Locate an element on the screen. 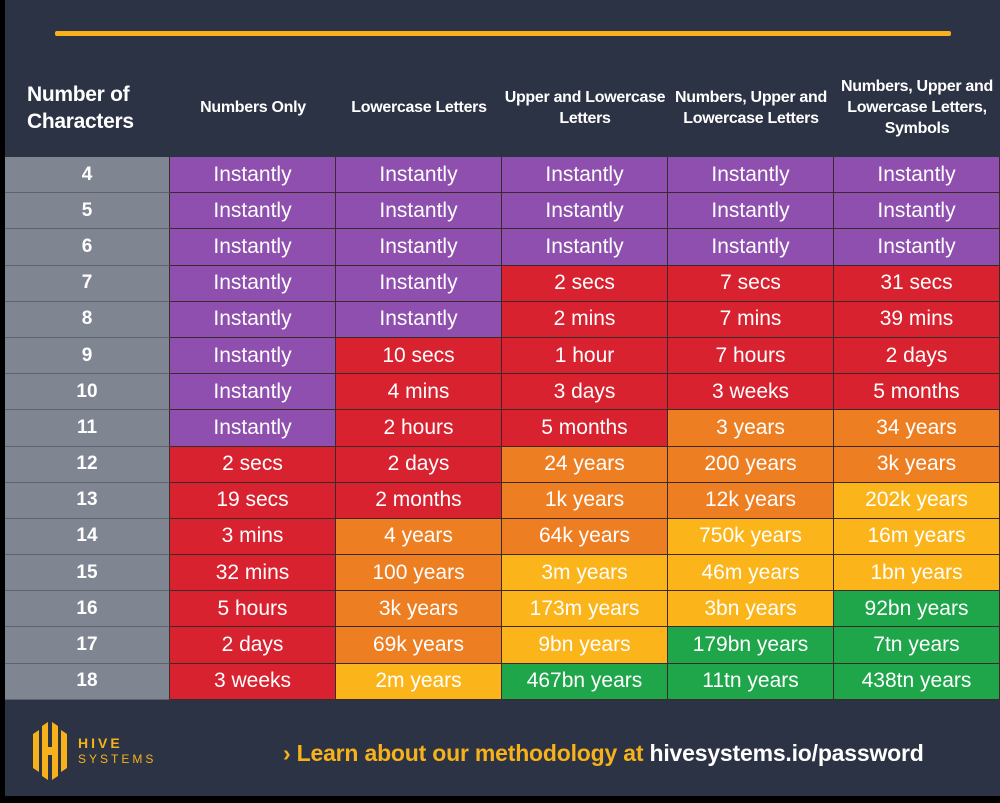  time-cell: 2 hours is located at coordinates (419, 428).